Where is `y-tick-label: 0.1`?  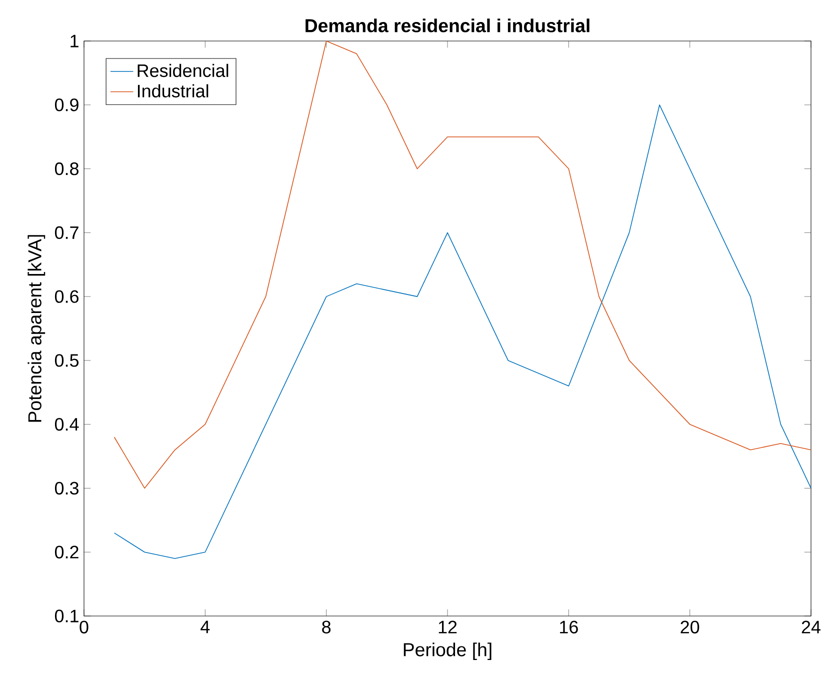
y-tick-label: 0.1 is located at coordinates (66, 616).